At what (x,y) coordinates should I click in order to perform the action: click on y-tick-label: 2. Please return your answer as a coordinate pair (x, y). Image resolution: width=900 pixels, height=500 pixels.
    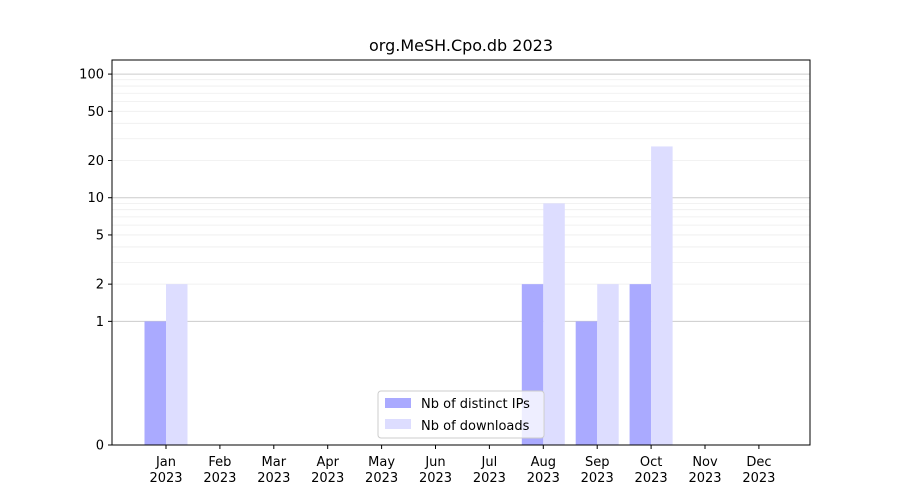
    Looking at the image, I should click on (100, 285).